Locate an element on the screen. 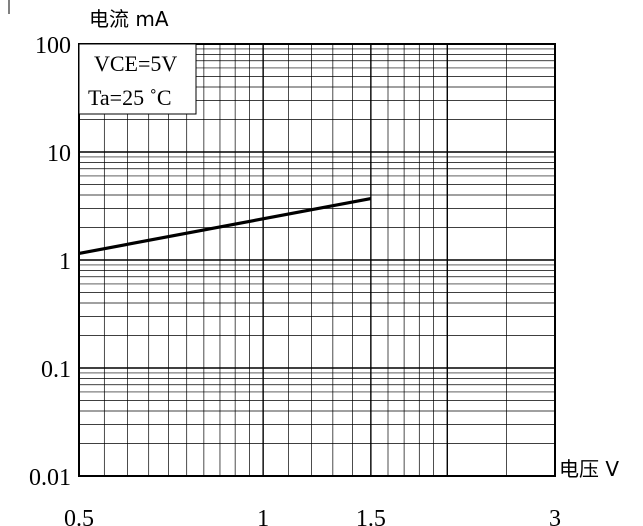  y-tick-label: 0.1 is located at coordinates (56, 370).